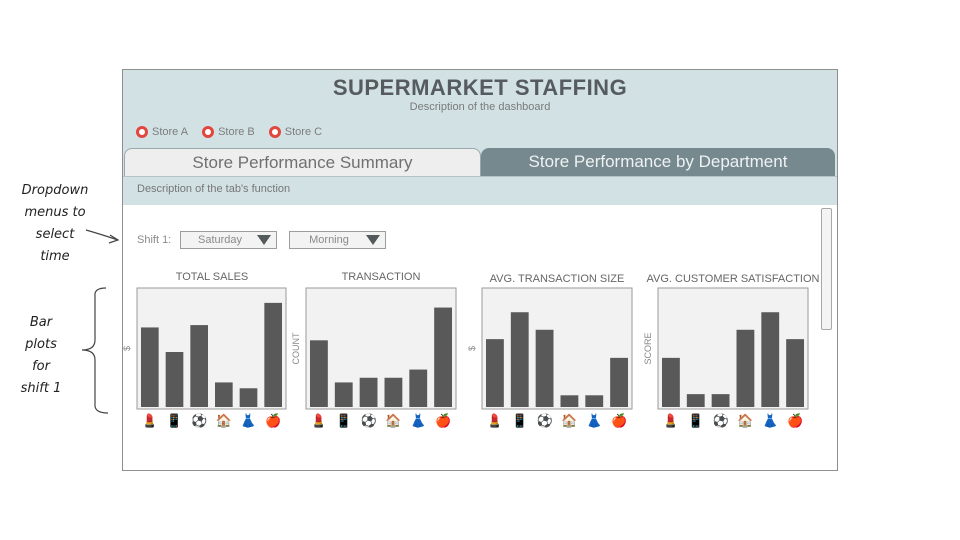 This screenshot has width=960, height=540. Describe the element at coordinates (480, 87) in the screenshot. I see `dashboard-title: SUPERMARKET STAFFING` at that location.